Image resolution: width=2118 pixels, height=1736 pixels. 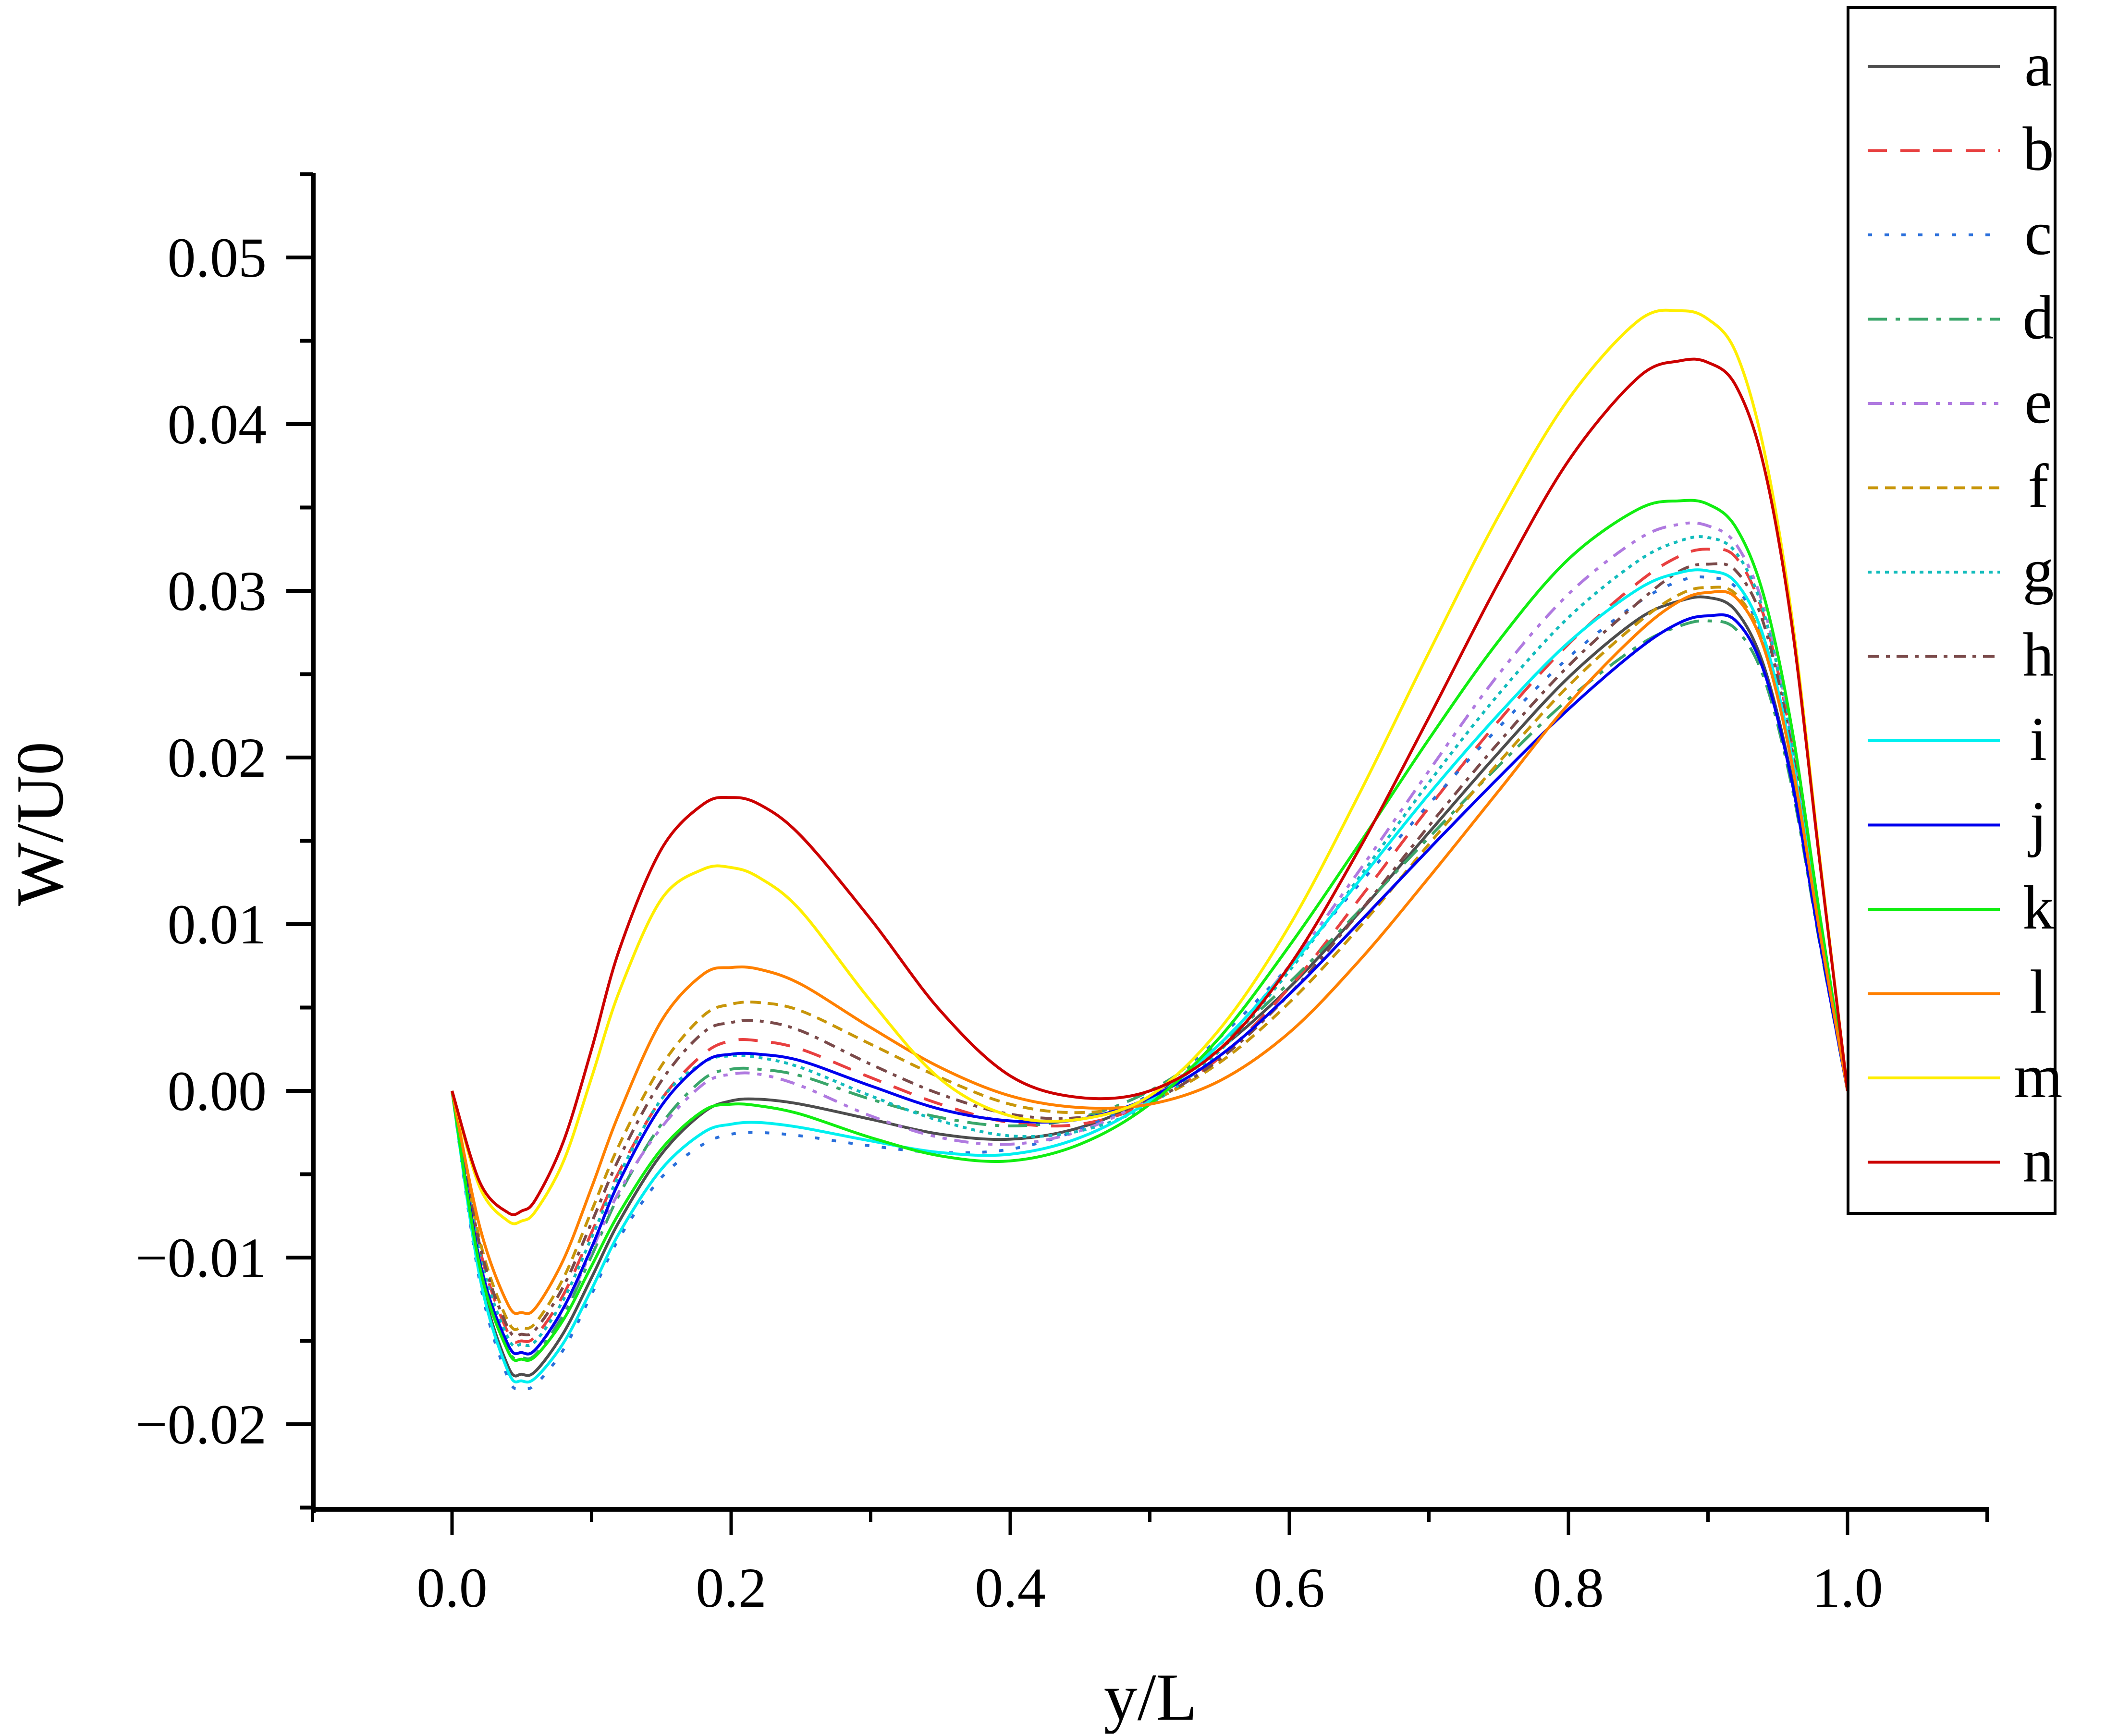 I want to click on legend-box, so click(x=1952, y=610).